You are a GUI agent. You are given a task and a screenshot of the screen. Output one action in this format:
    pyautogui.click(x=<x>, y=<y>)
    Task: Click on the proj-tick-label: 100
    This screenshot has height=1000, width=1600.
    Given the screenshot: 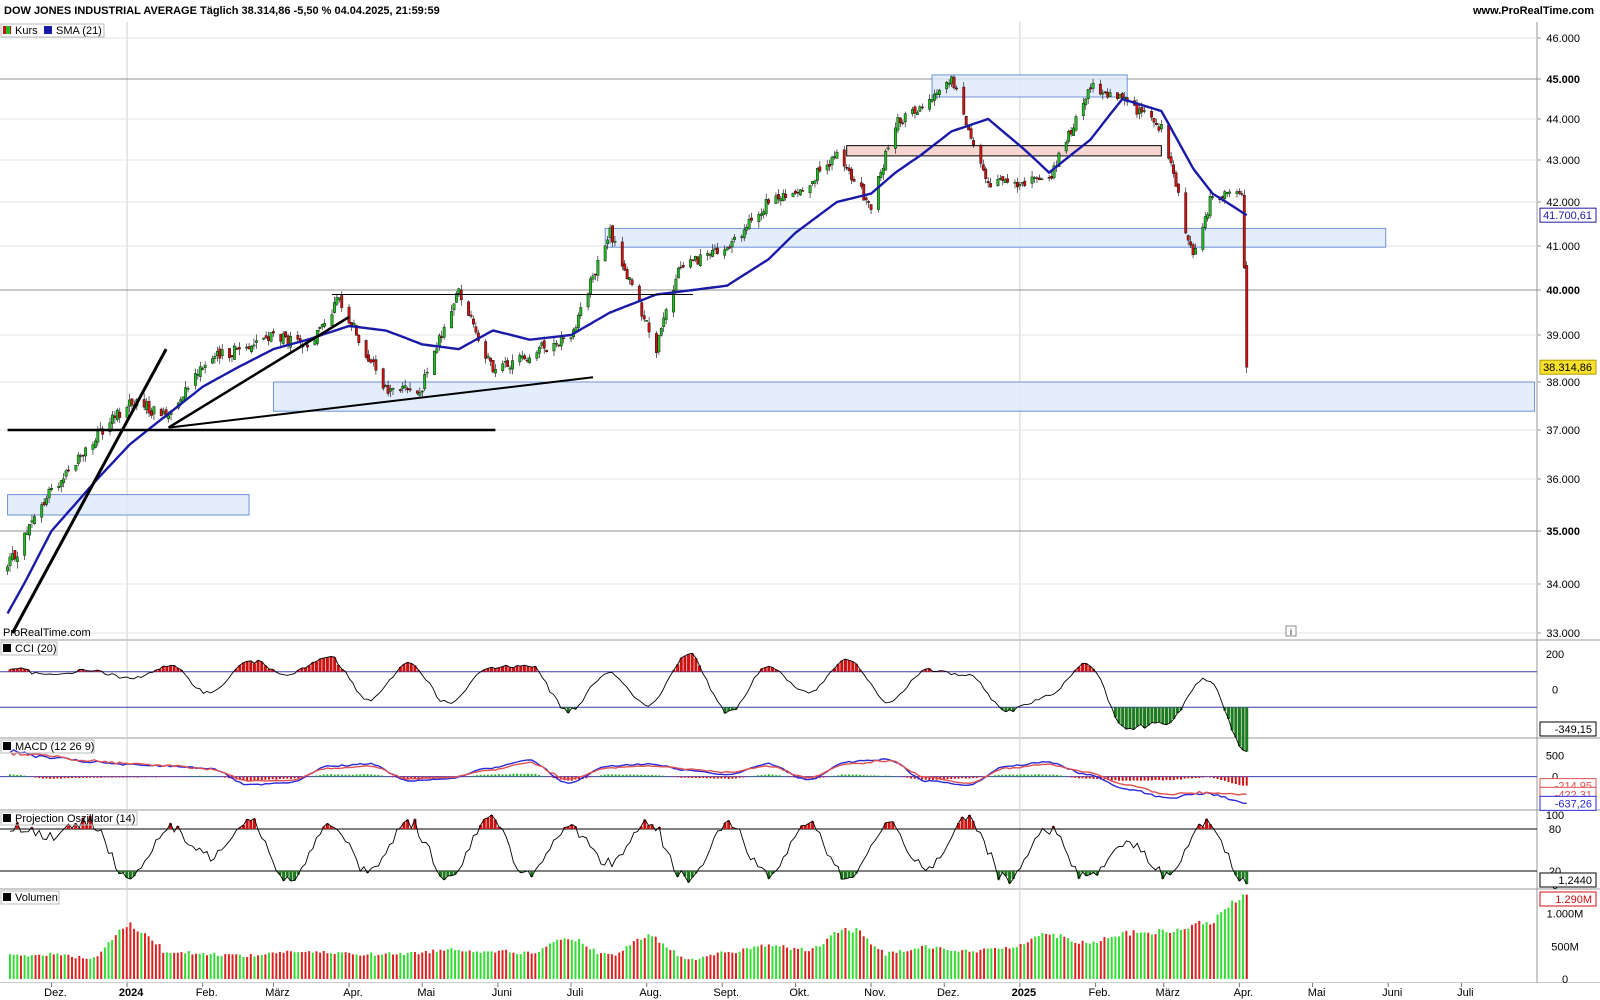 What is the action you would take?
    pyautogui.click(x=1555, y=816)
    